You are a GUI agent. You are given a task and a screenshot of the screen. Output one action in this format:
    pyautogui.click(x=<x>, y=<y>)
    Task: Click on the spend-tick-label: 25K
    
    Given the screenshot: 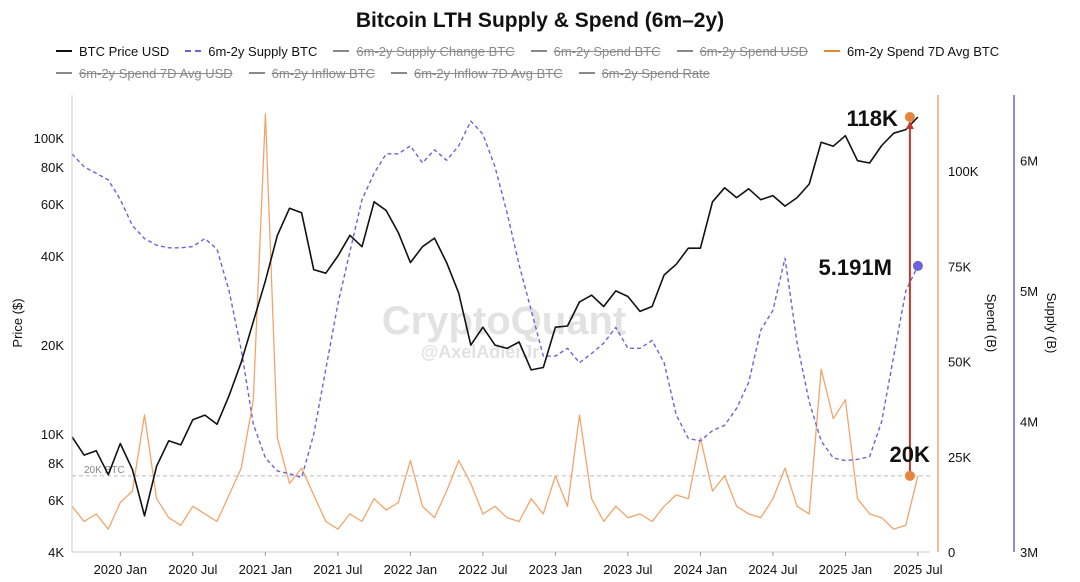 What is the action you would take?
    pyautogui.click(x=959, y=457)
    